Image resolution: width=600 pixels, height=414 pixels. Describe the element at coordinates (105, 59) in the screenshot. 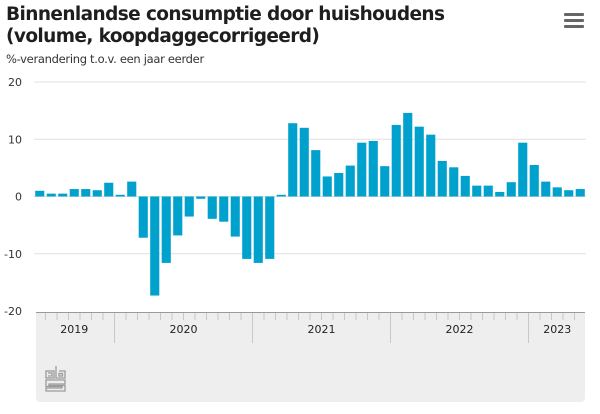

I see `chart-subtitle: %-verandering t.o.v. een jaar eerder` at that location.